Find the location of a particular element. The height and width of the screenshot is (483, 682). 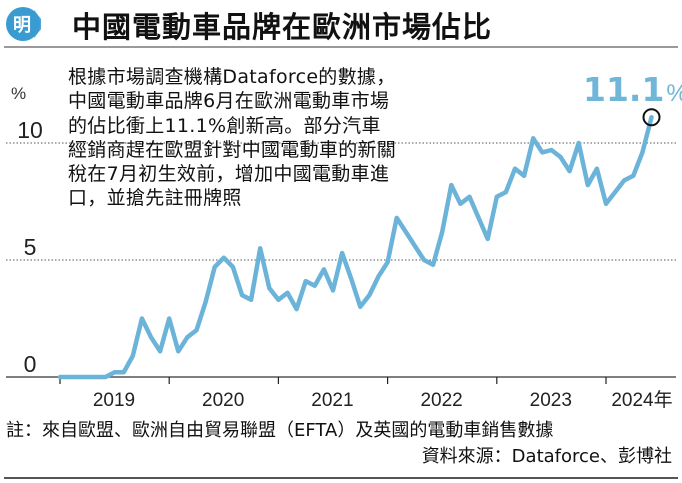

description-line: 根據市場調查機構Dataforce的數據， is located at coordinates (232, 77).